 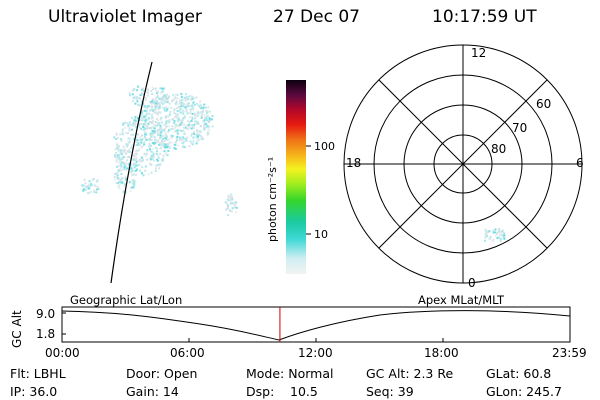 What do you see at coordinates (187, 353) in the screenshot?
I see `x-tick-label-0600: 06:00` at bounding box center [187, 353].